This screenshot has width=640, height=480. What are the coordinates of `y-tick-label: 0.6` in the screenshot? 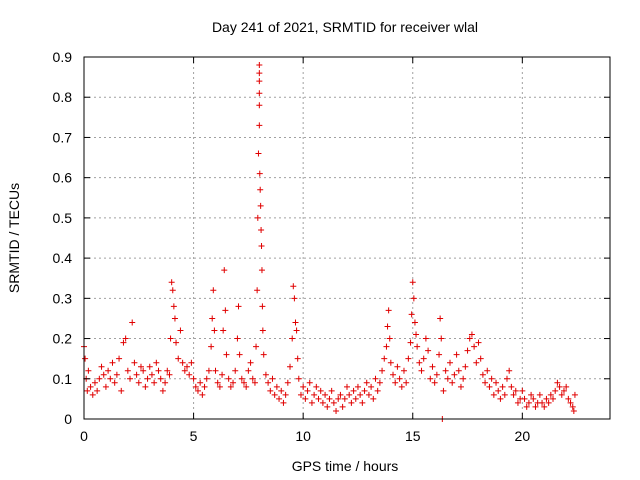 It's located at (63, 178).